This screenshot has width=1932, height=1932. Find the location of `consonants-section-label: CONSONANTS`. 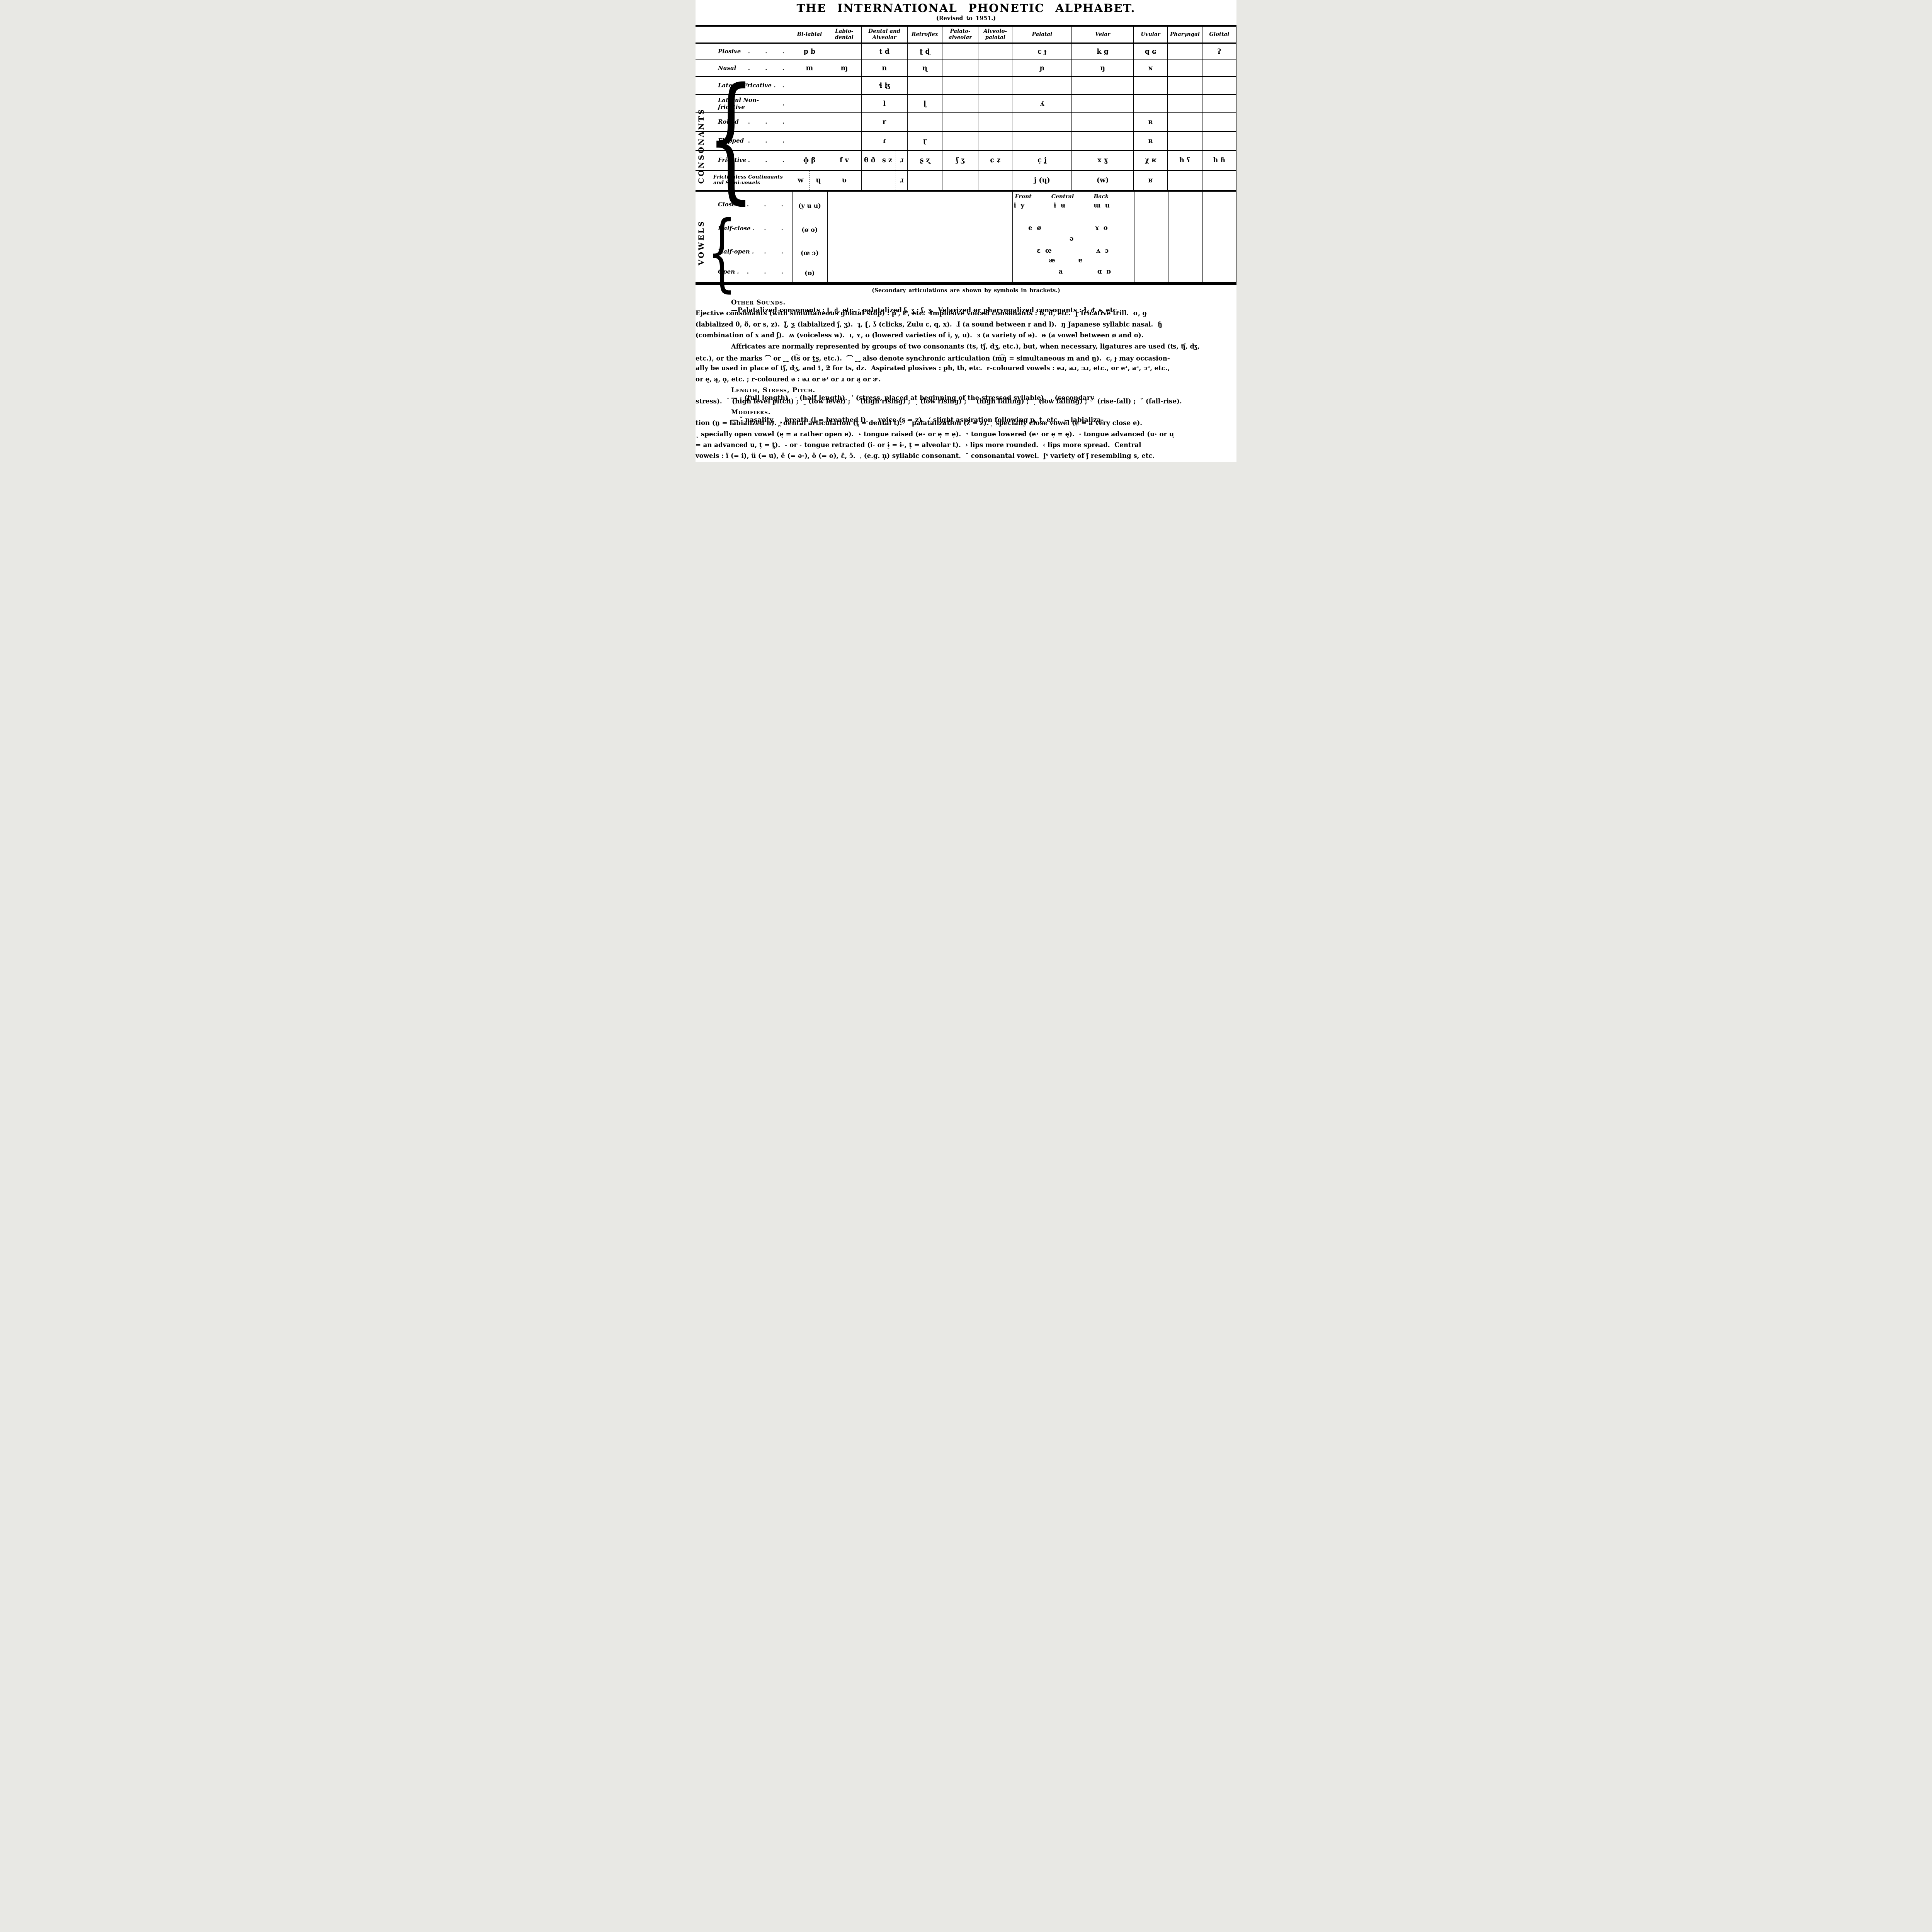

consonants-section-label: CONSONANTS is located at coordinates (702, 146).